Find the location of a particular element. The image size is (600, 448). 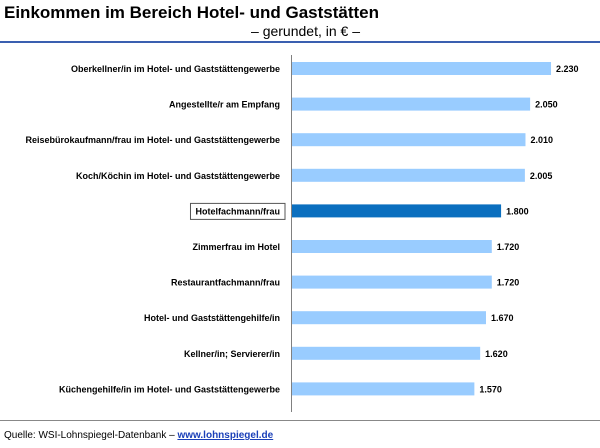

value-label: 2.005 is located at coordinates (541, 176).